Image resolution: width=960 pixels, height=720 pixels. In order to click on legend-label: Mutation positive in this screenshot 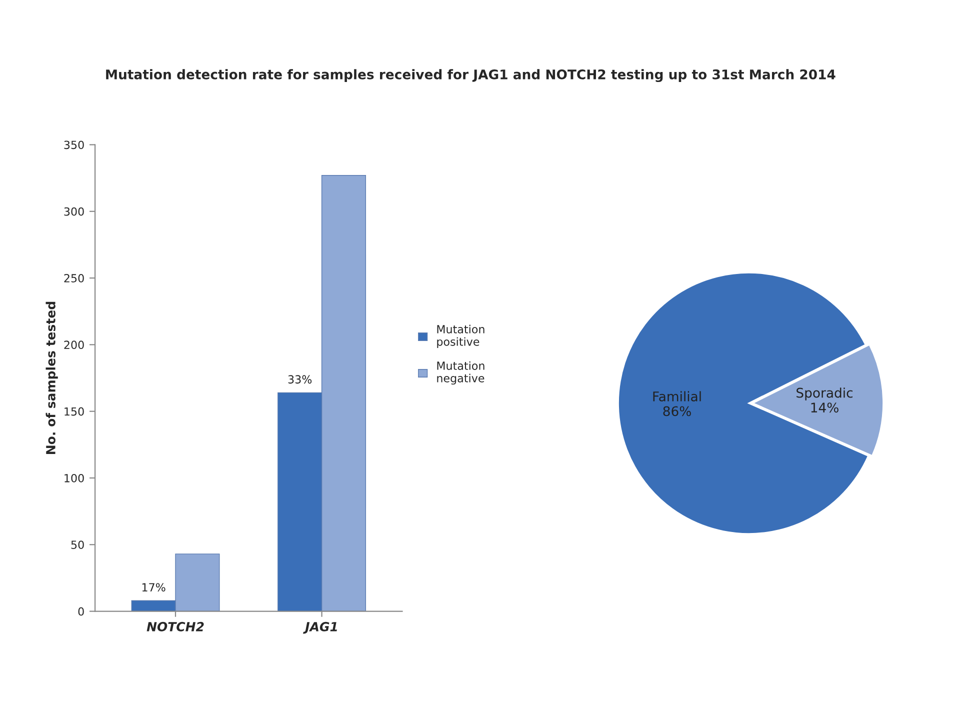, I will do `click(460, 336)`.